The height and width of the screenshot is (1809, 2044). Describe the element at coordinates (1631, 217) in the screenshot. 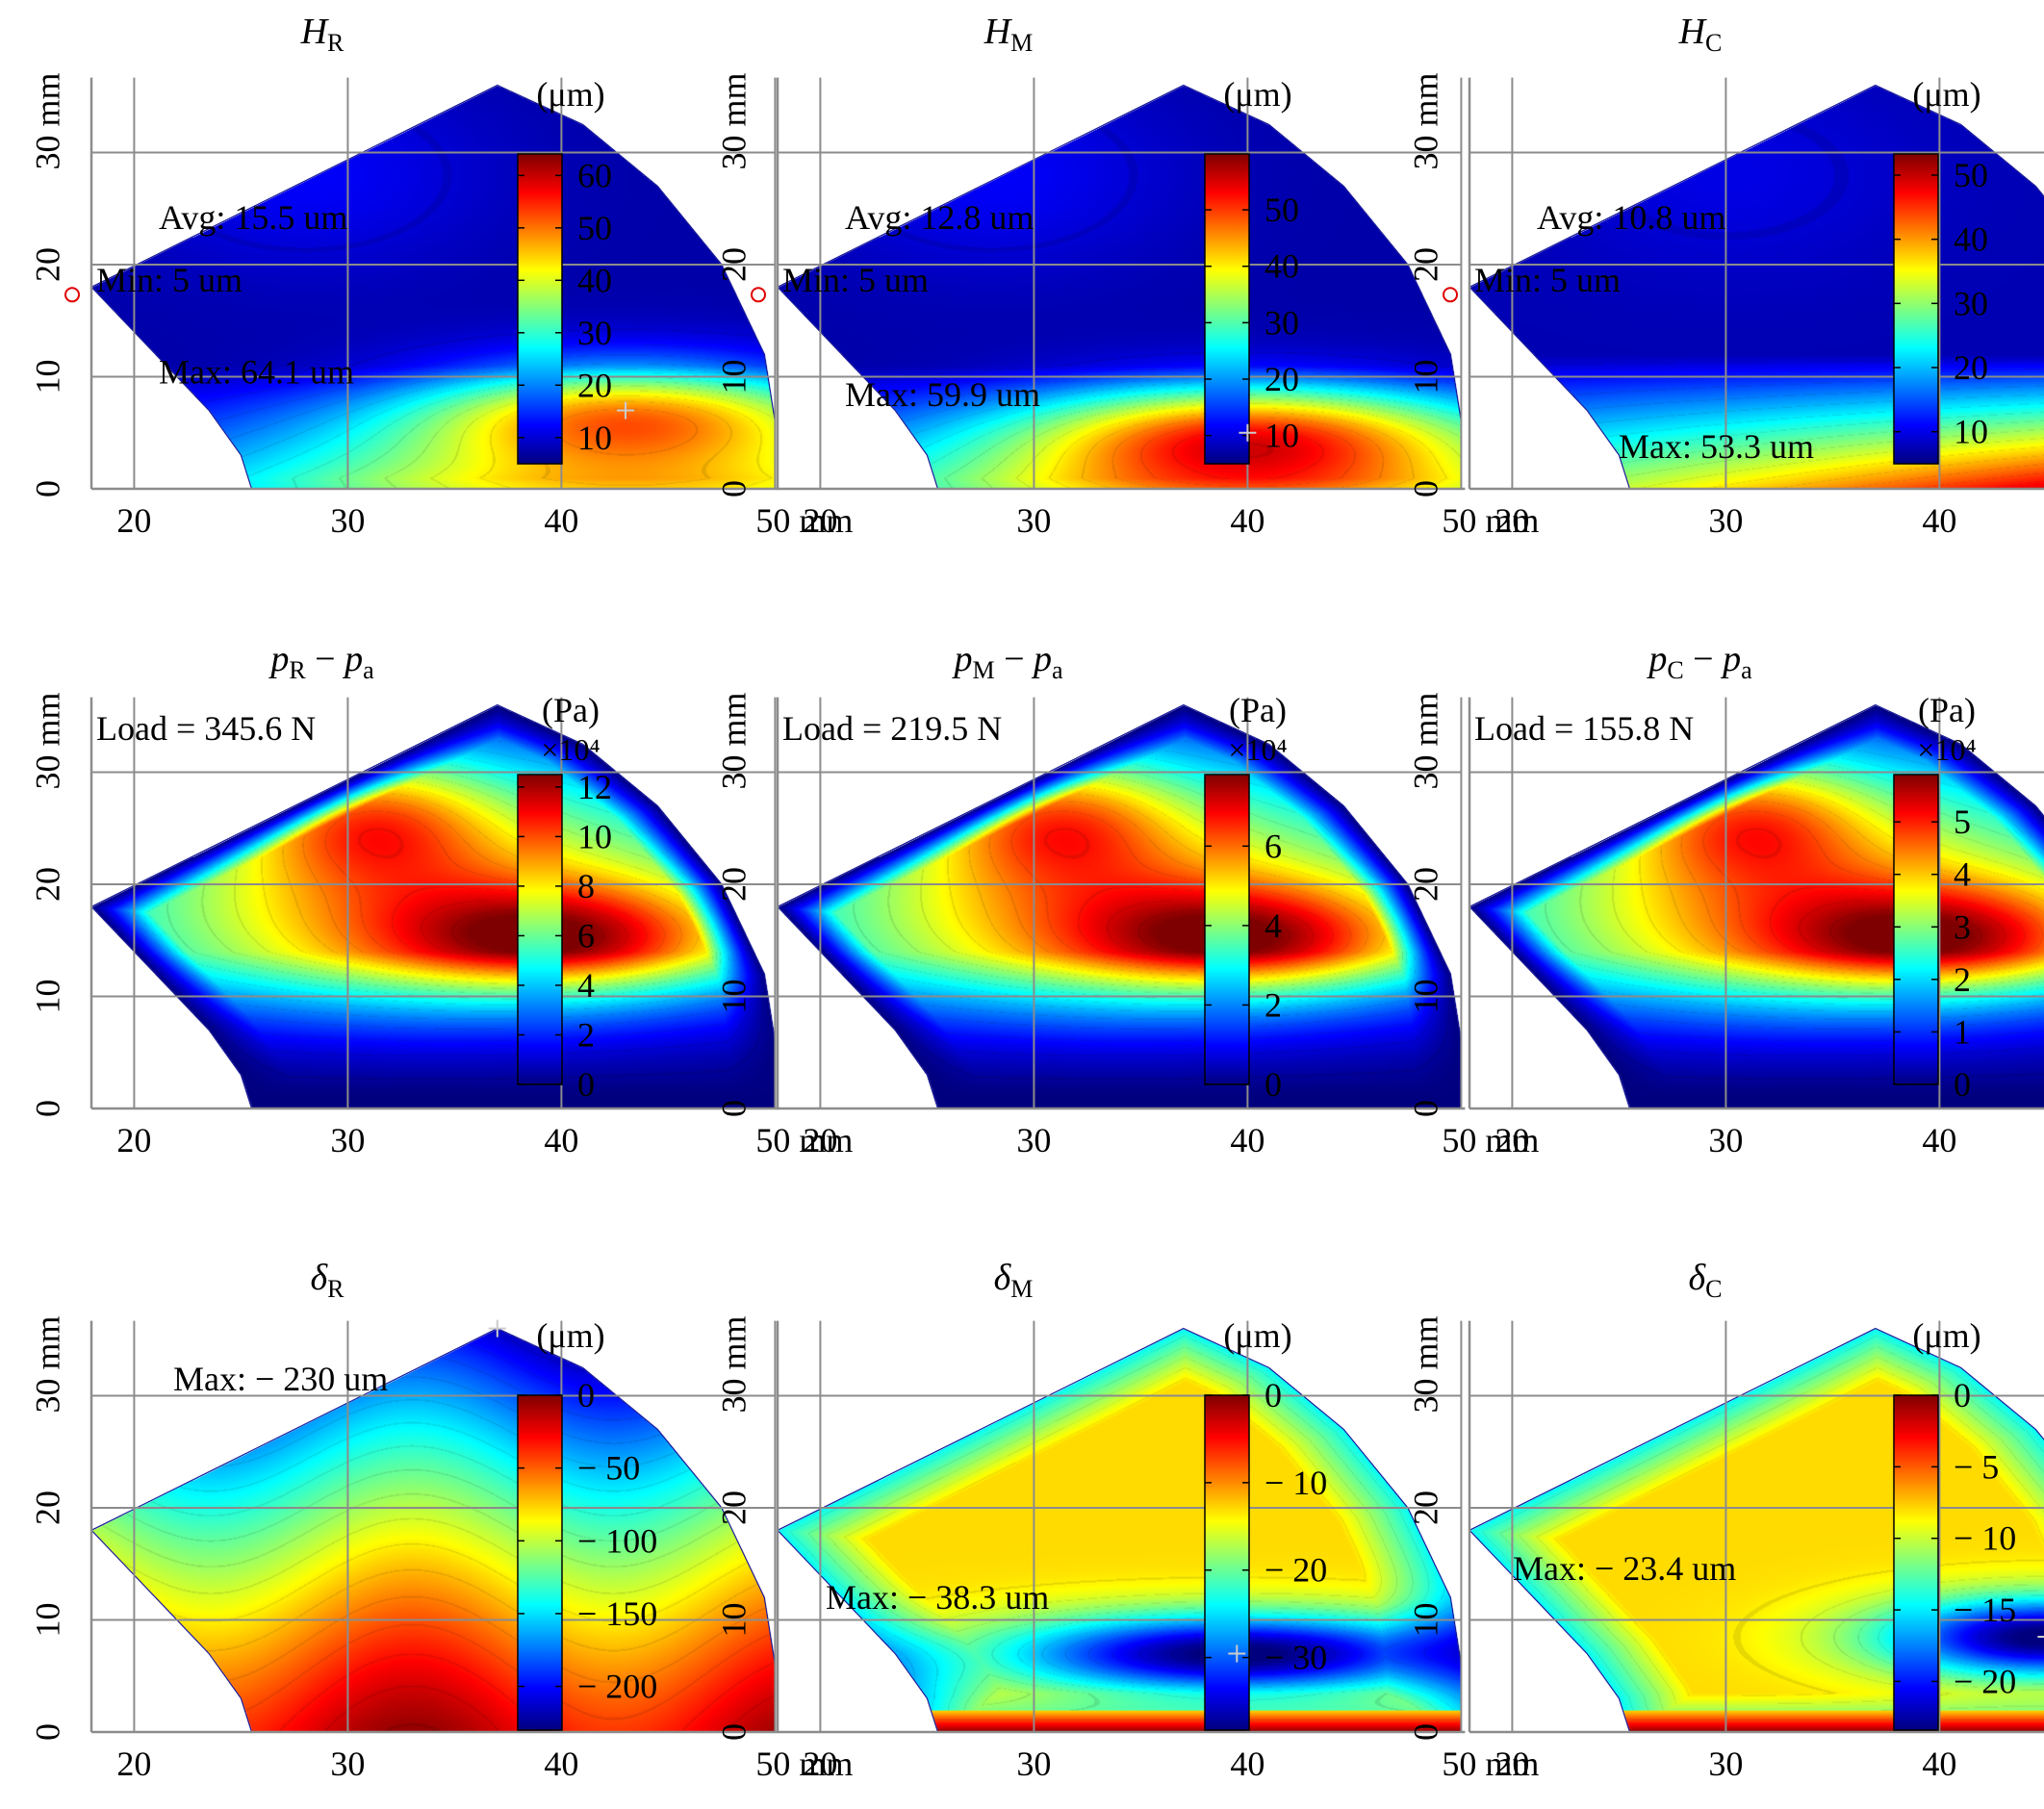

I see `annotation-avg: Avg: 10.8 um` at that location.